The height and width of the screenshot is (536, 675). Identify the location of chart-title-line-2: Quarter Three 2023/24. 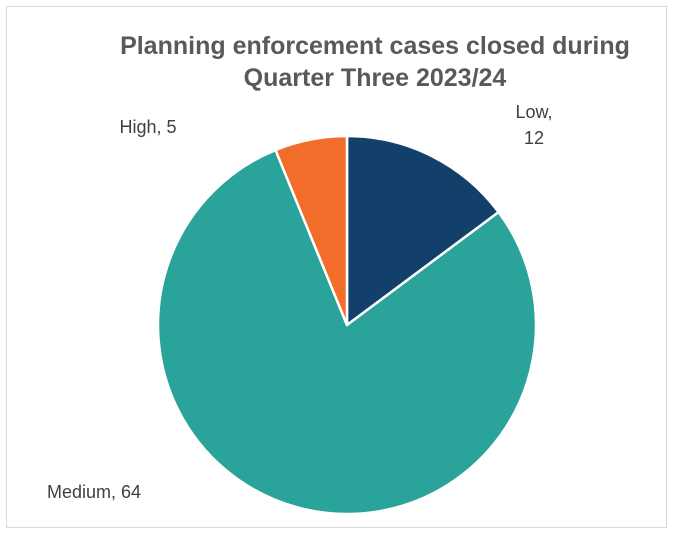
(375, 78).